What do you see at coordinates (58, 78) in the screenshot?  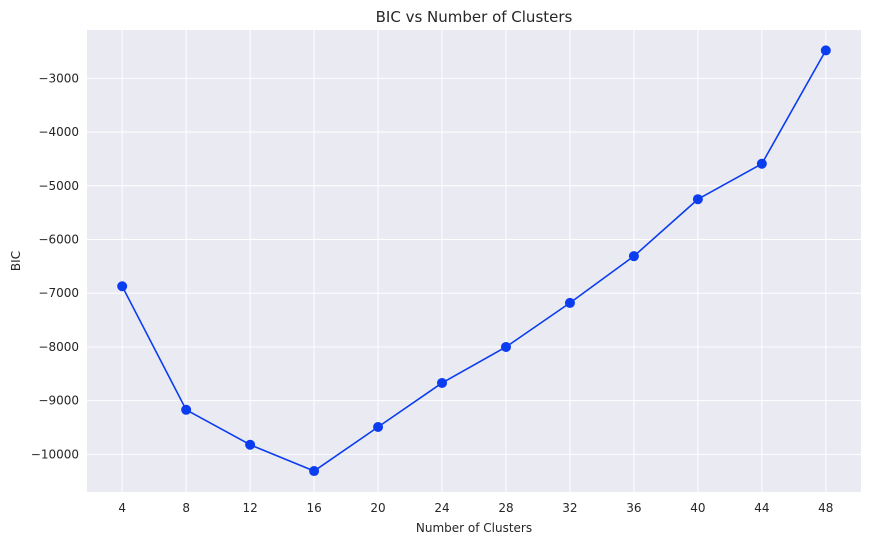 I see `y-tick-label: −3000` at bounding box center [58, 78].